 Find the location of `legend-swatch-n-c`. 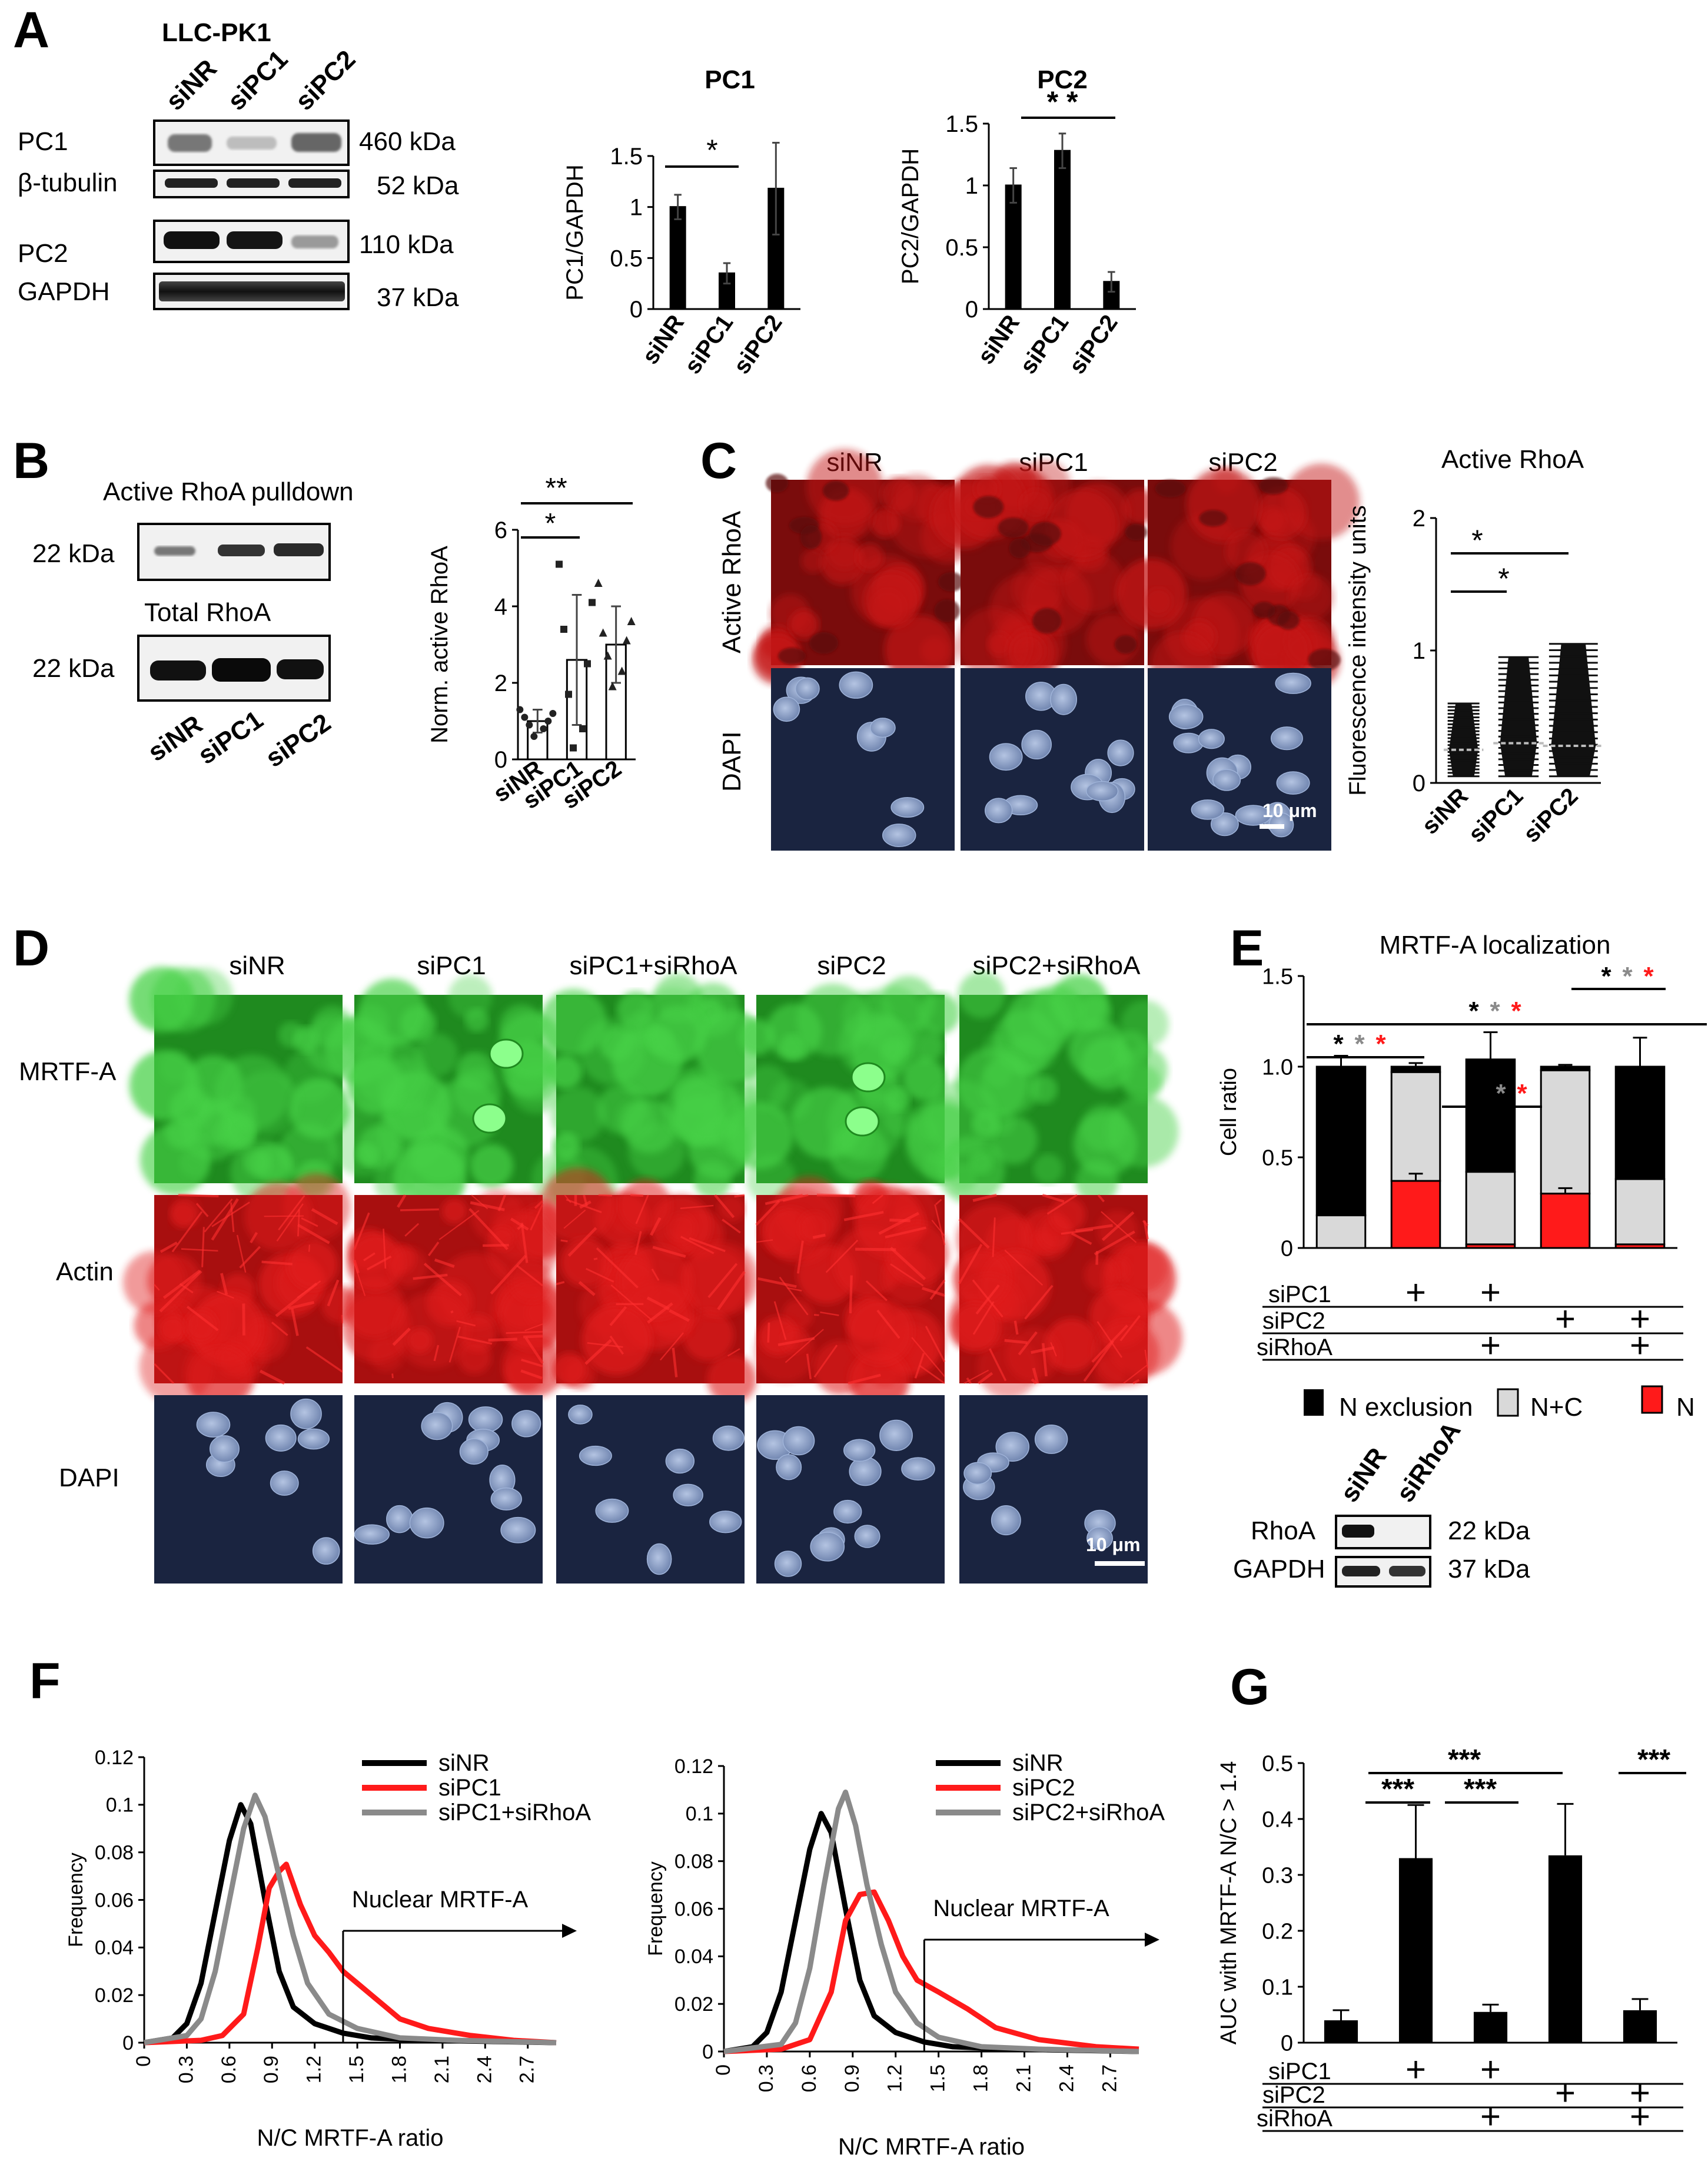

legend-swatch-n-c is located at coordinates (1508, 1403).